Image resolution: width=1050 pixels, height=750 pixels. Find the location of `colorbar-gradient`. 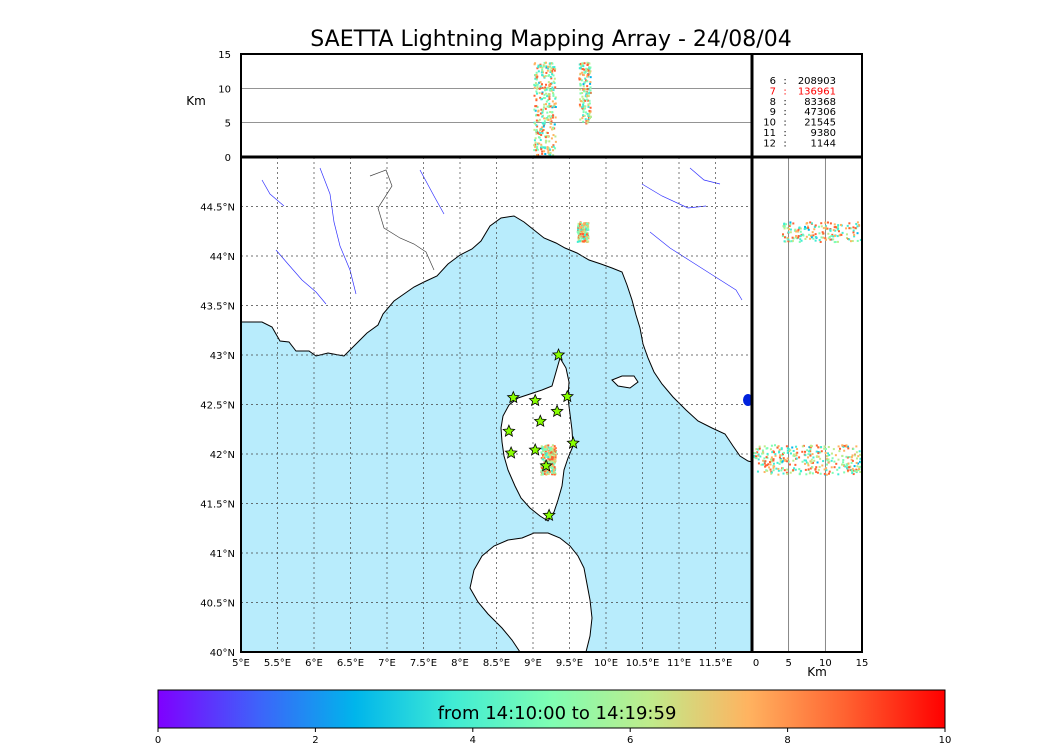

colorbar-gradient is located at coordinates (551, 709).